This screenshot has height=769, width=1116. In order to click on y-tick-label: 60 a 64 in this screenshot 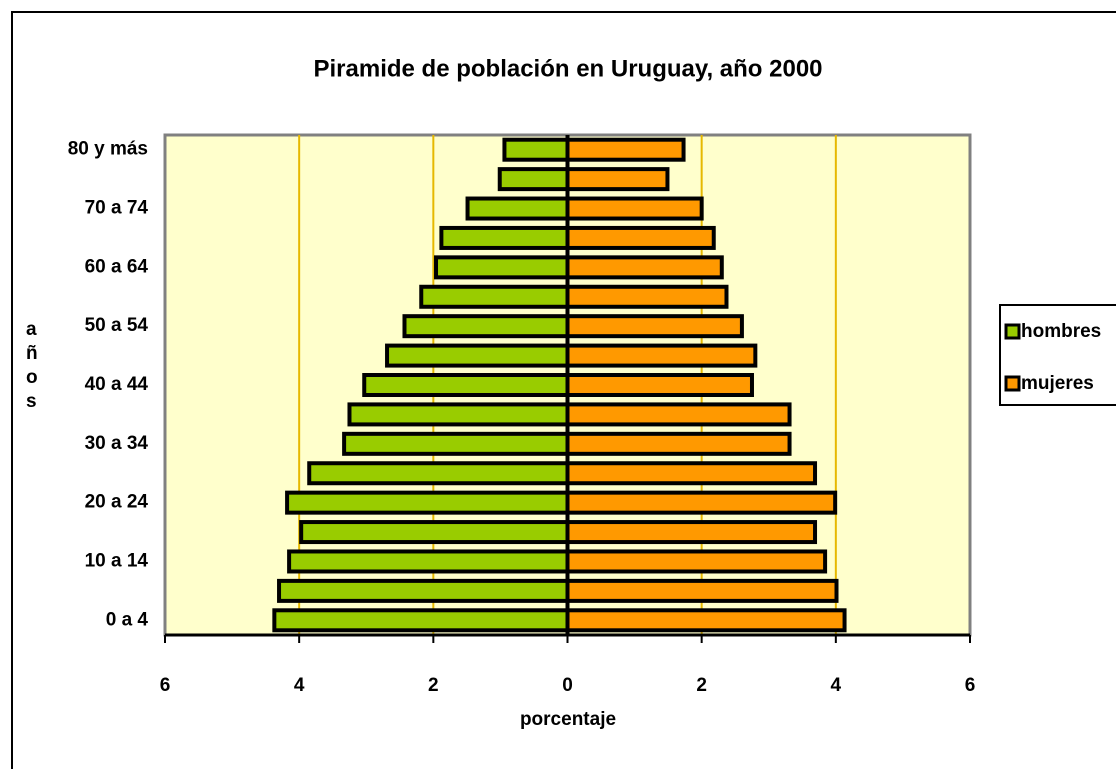, I will do `click(117, 266)`.